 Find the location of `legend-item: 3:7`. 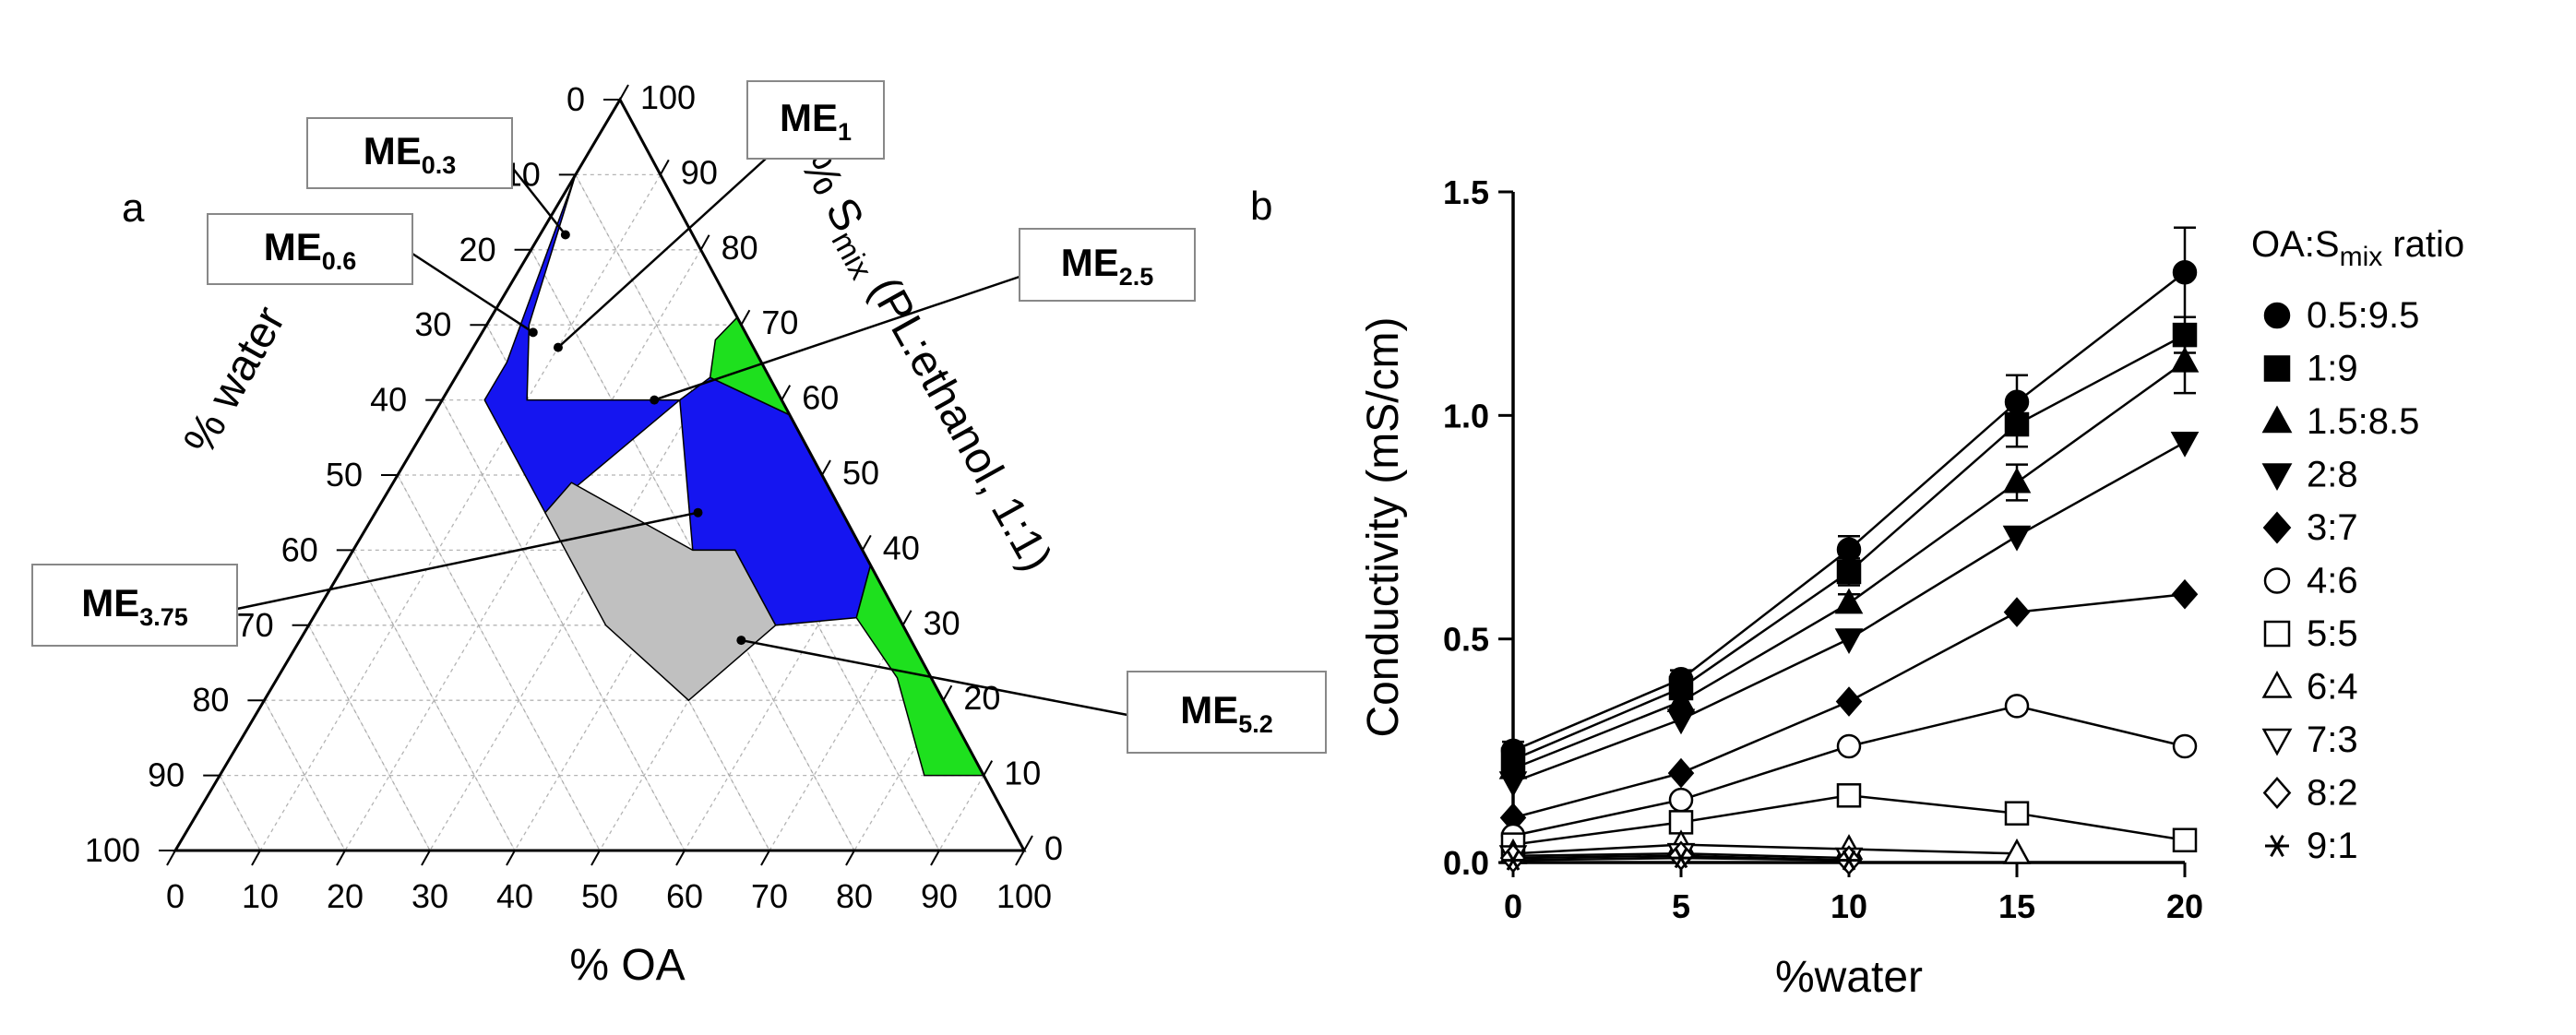

legend-item: 3:7 is located at coordinates (2310, 528).